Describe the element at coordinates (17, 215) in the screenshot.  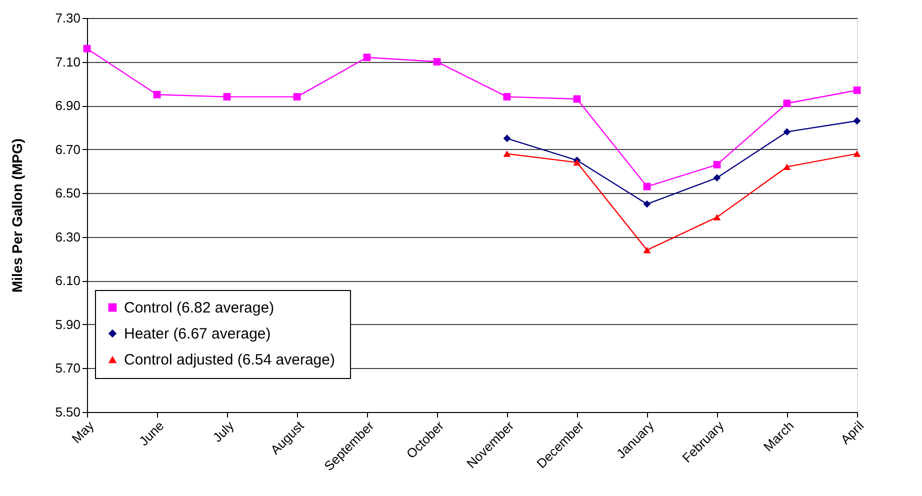
I see `y-axis-title: Miles Per Gallon (MPG)` at that location.